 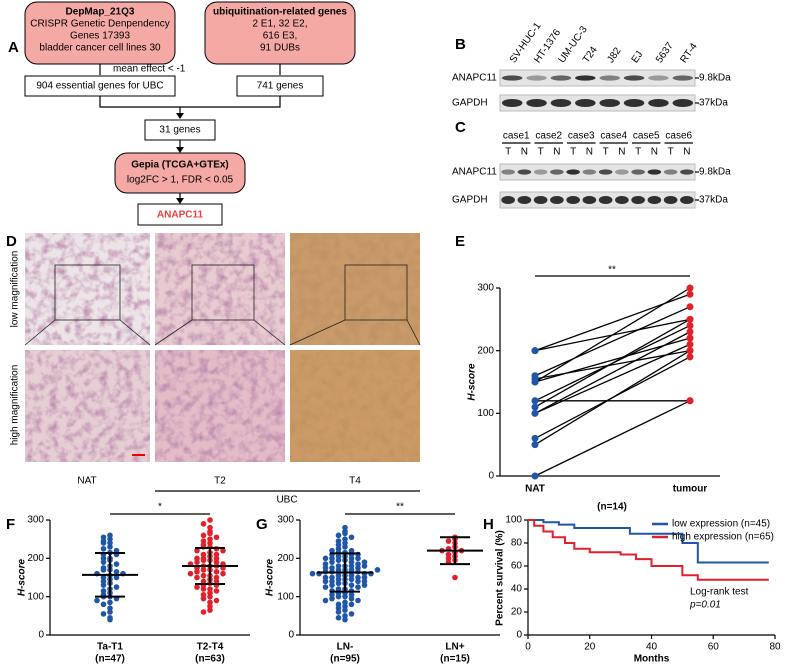 What do you see at coordinates (280, 86) in the screenshot?
I see `node-title: 741 genes` at bounding box center [280, 86].